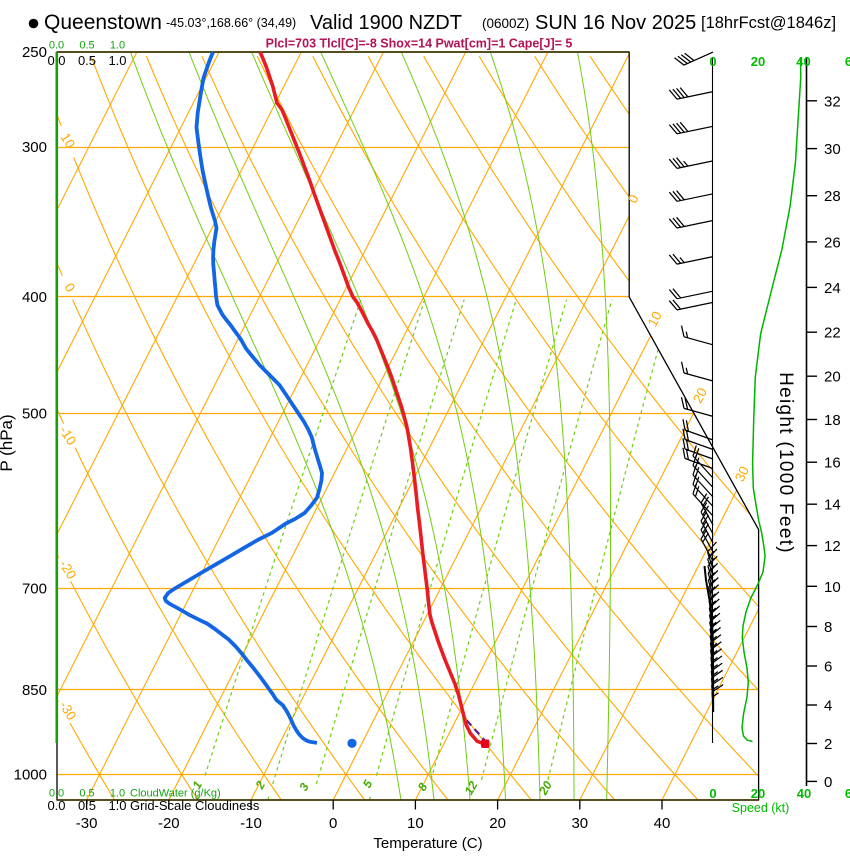 This screenshot has width=850, height=865. Describe the element at coordinates (30, 775) in the screenshot. I see `svg-text: 1000` at that location.